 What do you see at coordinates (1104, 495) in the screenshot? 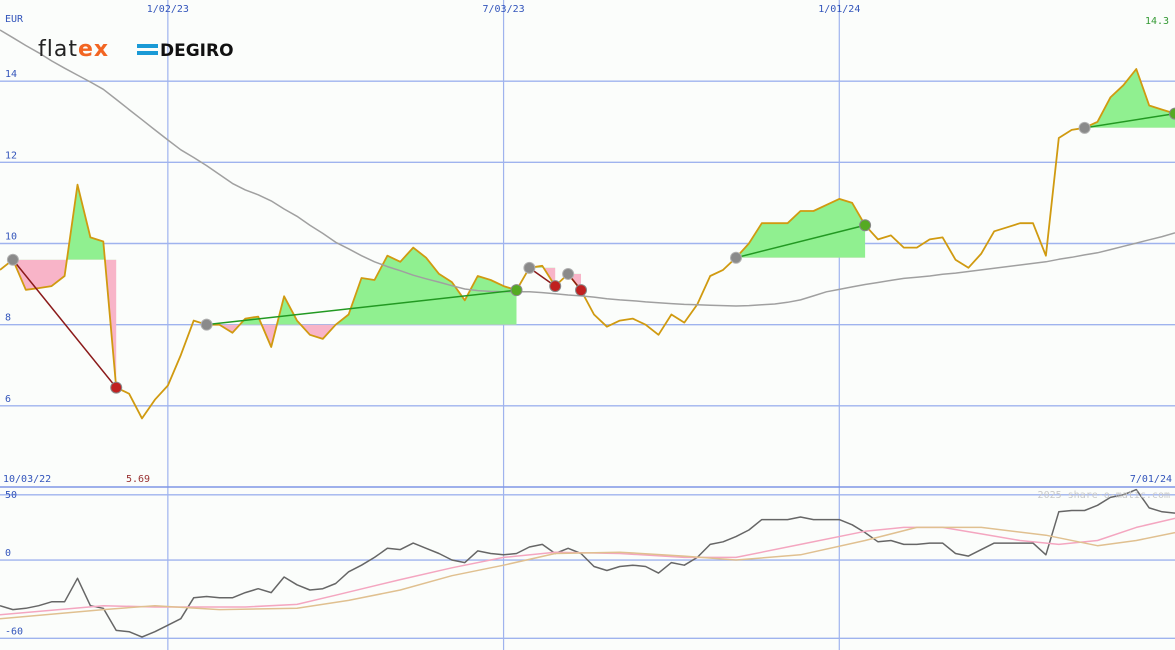
I see `watermark: 2025 share-o-matic.com` at bounding box center [1104, 495].